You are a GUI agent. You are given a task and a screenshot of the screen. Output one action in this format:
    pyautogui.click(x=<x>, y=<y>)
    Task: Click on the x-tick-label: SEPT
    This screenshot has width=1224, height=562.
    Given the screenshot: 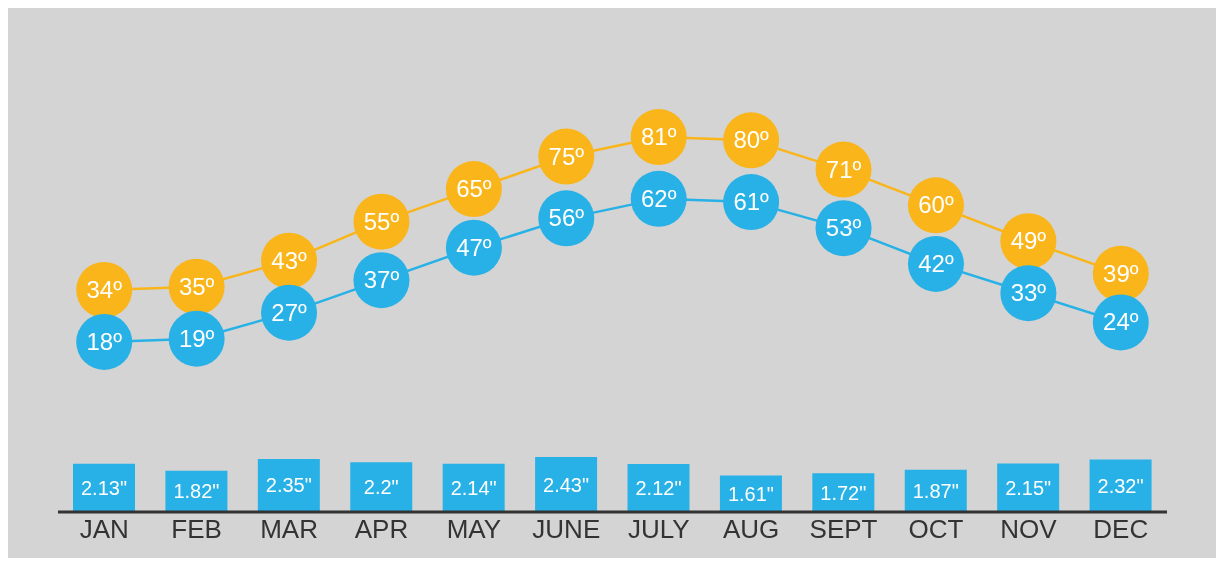 What is the action you would take?
    pyautogui.click(x=843, y=529)
    